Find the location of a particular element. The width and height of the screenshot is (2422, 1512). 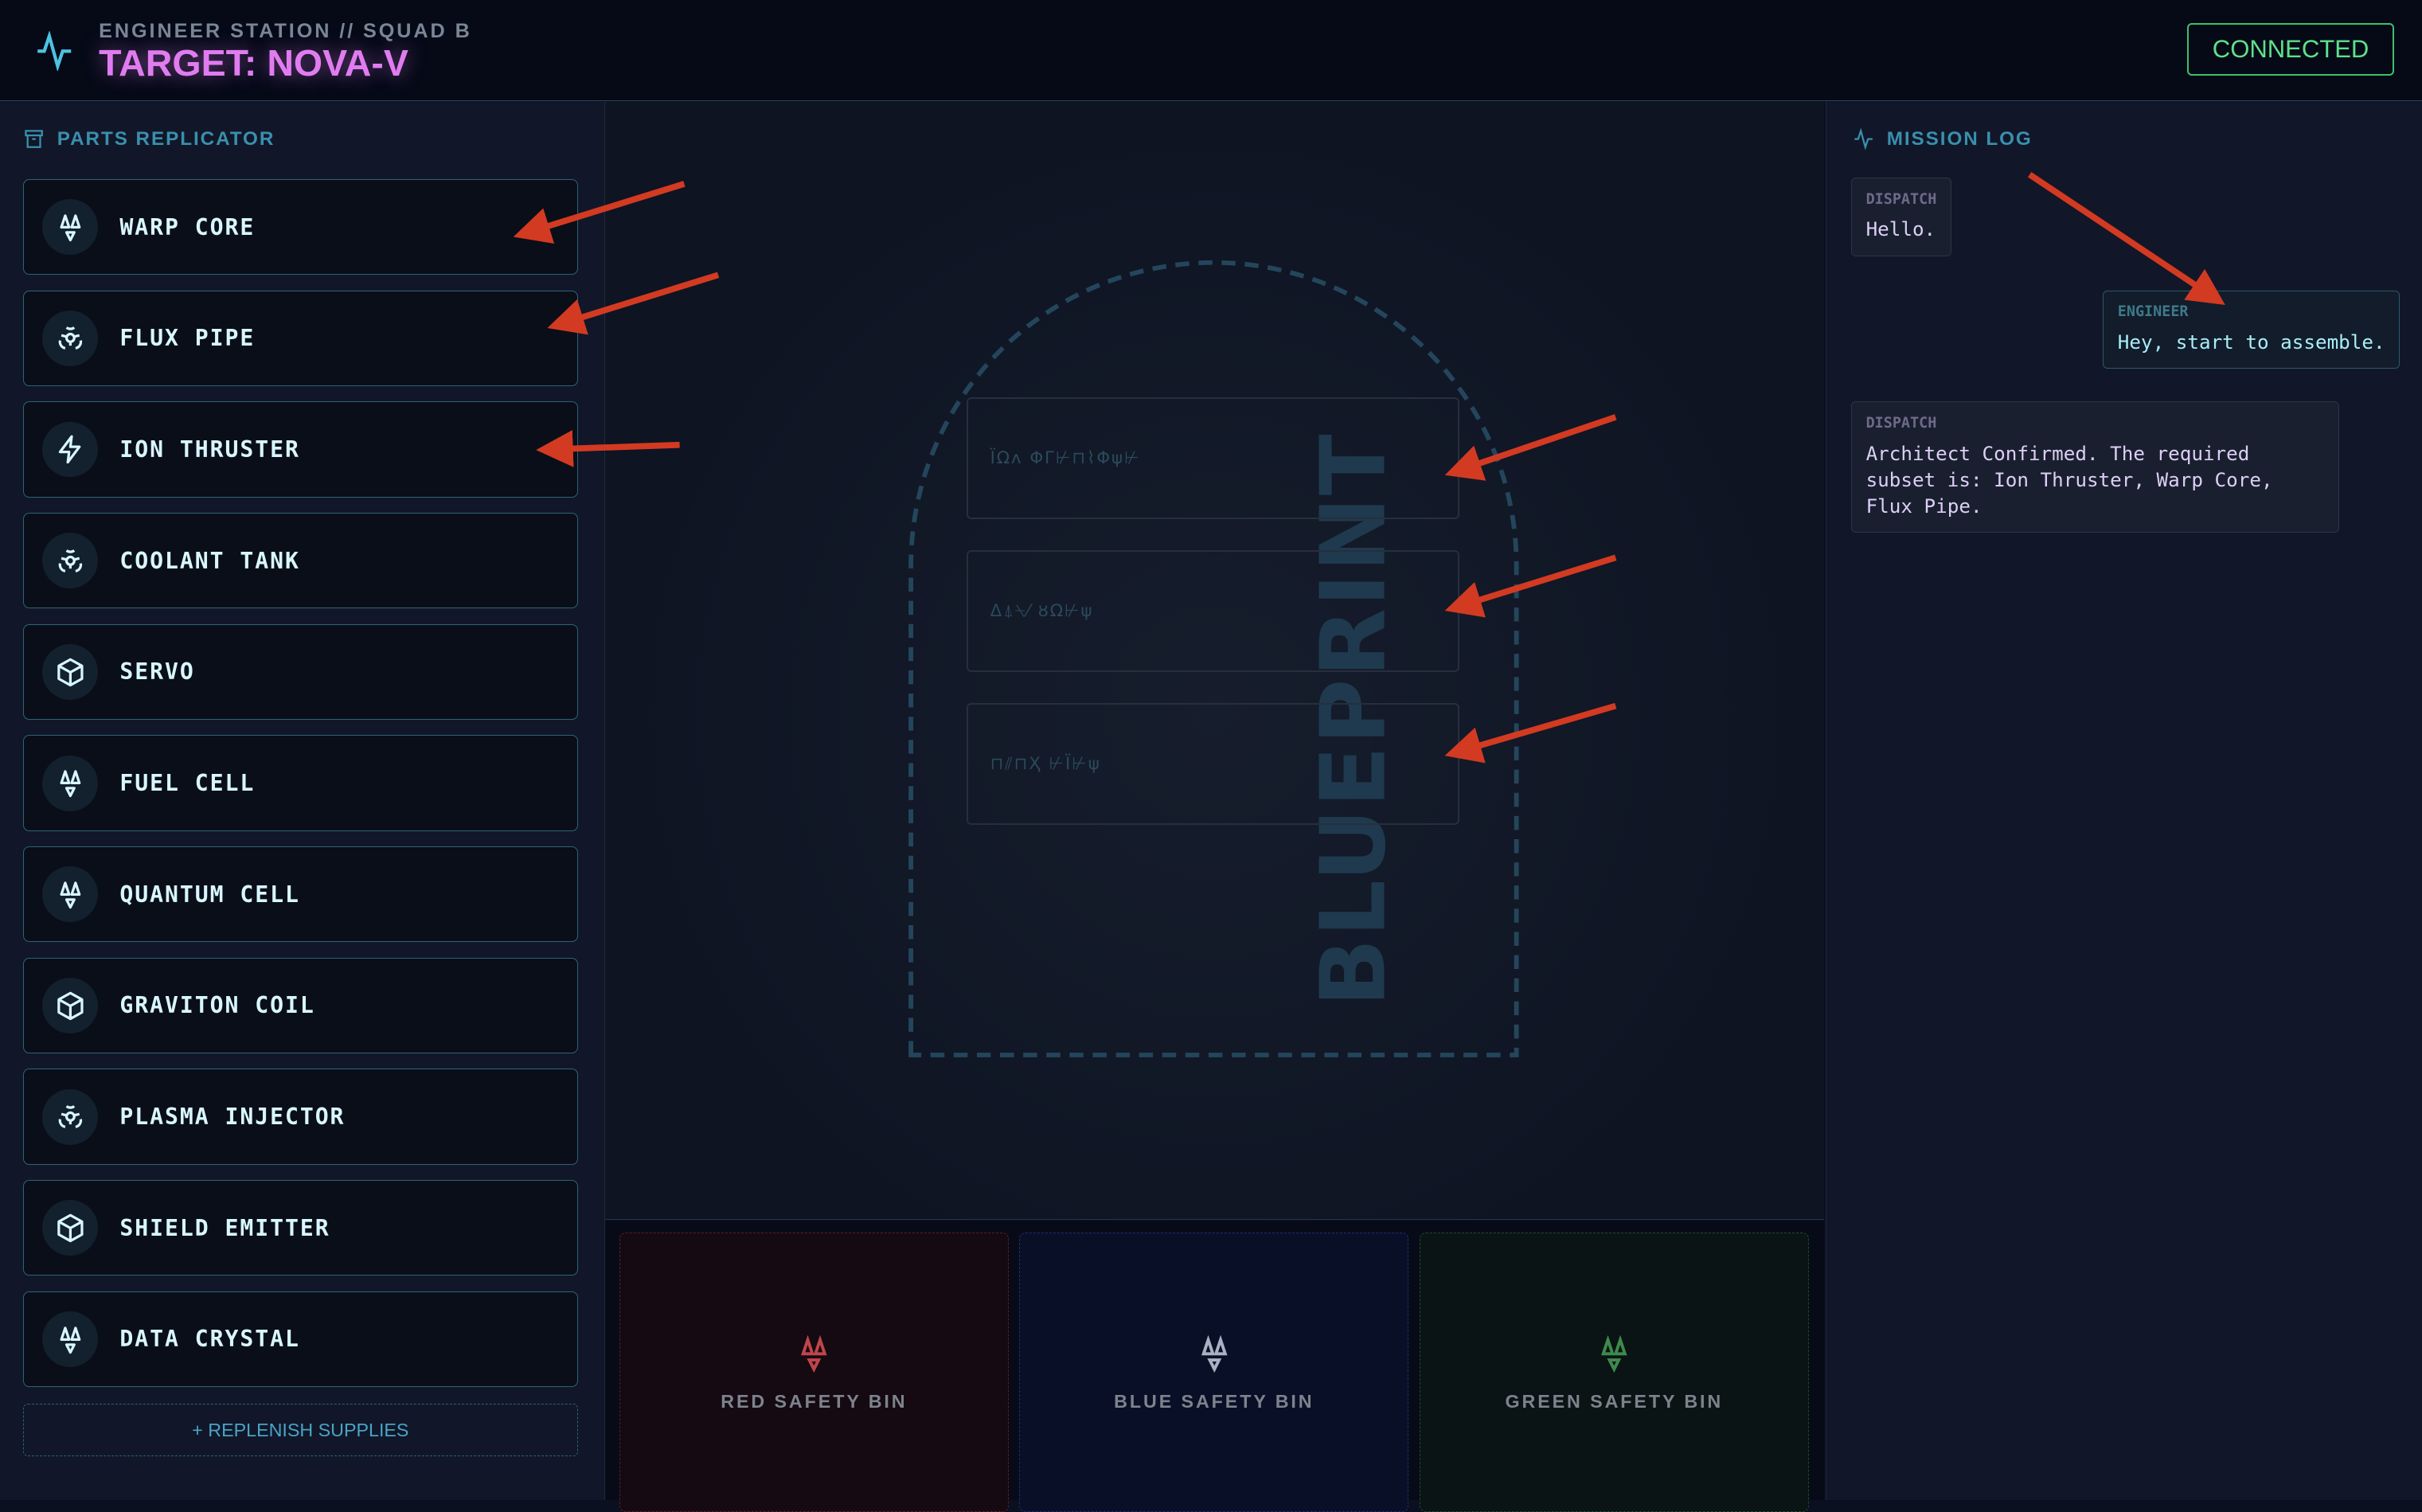

part-item-servo: SERVO is located at coordinates (300, 672).